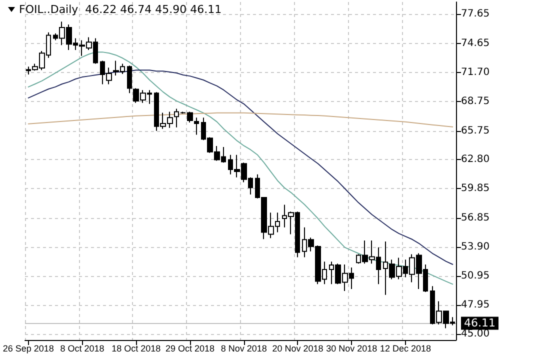 The height and width of the screenshot is (358, 536). I want to click on x-tick-label: 20 Nov 2018, so click(298, 349).